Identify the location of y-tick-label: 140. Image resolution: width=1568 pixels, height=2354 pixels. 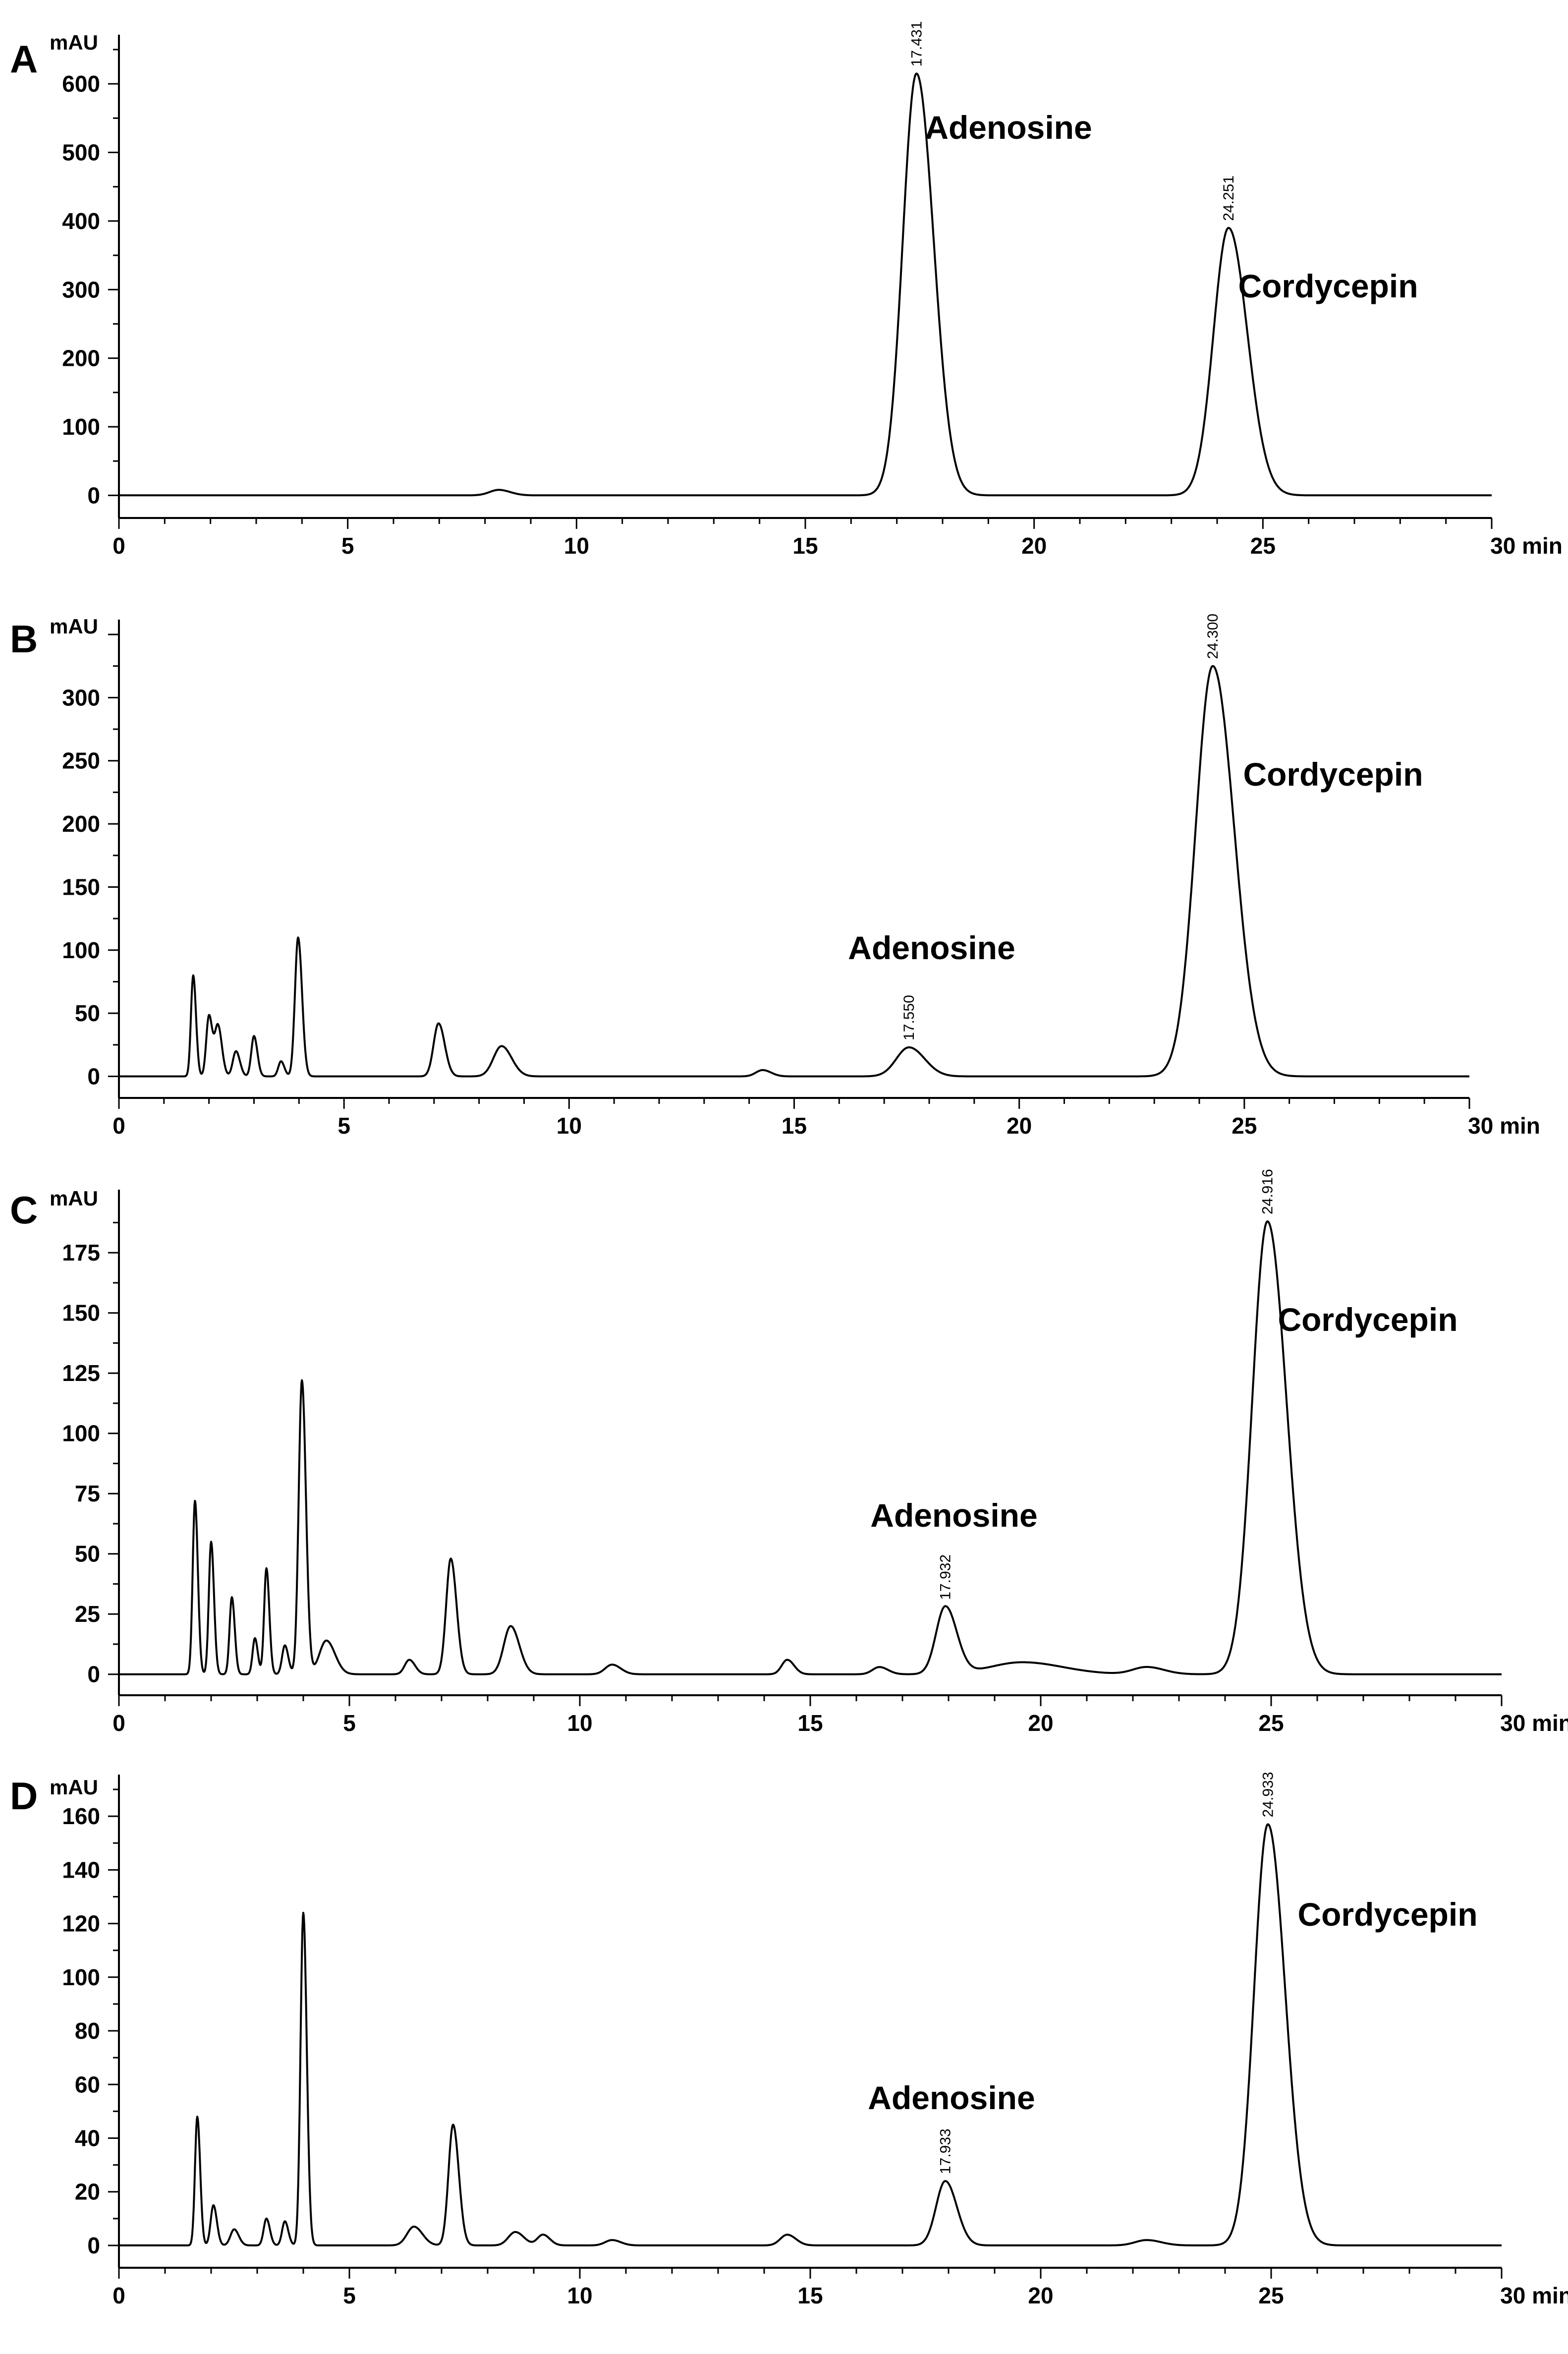
(81, 1870).